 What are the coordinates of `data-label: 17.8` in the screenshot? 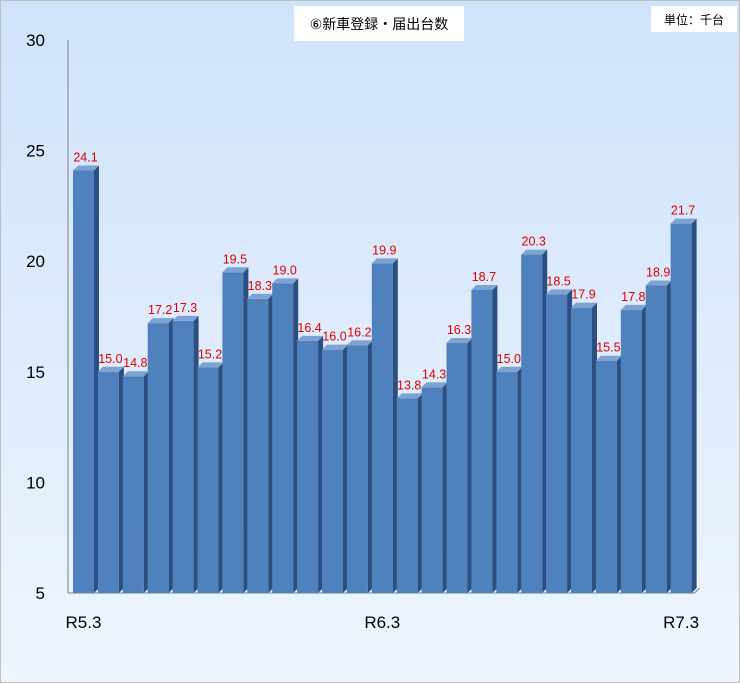 It's located at (633, 297).